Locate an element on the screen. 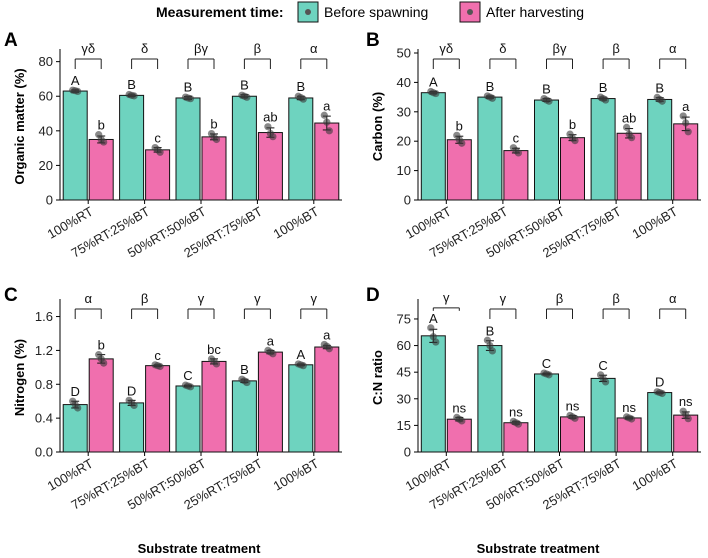 This screenshot has width=708, height=558. y-tick-label: 1.2 is located at coordinates (44, 350).